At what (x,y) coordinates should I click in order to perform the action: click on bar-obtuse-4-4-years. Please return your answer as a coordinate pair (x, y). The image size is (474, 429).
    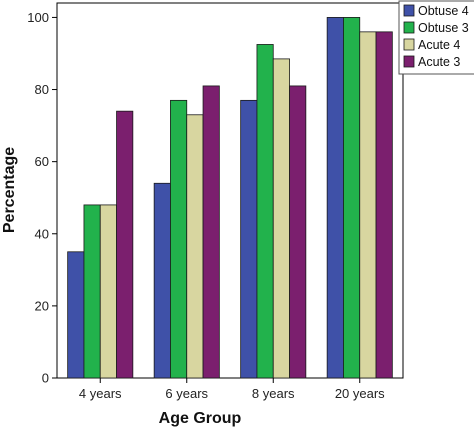
    Looking at the image, I should click on (76, 315).